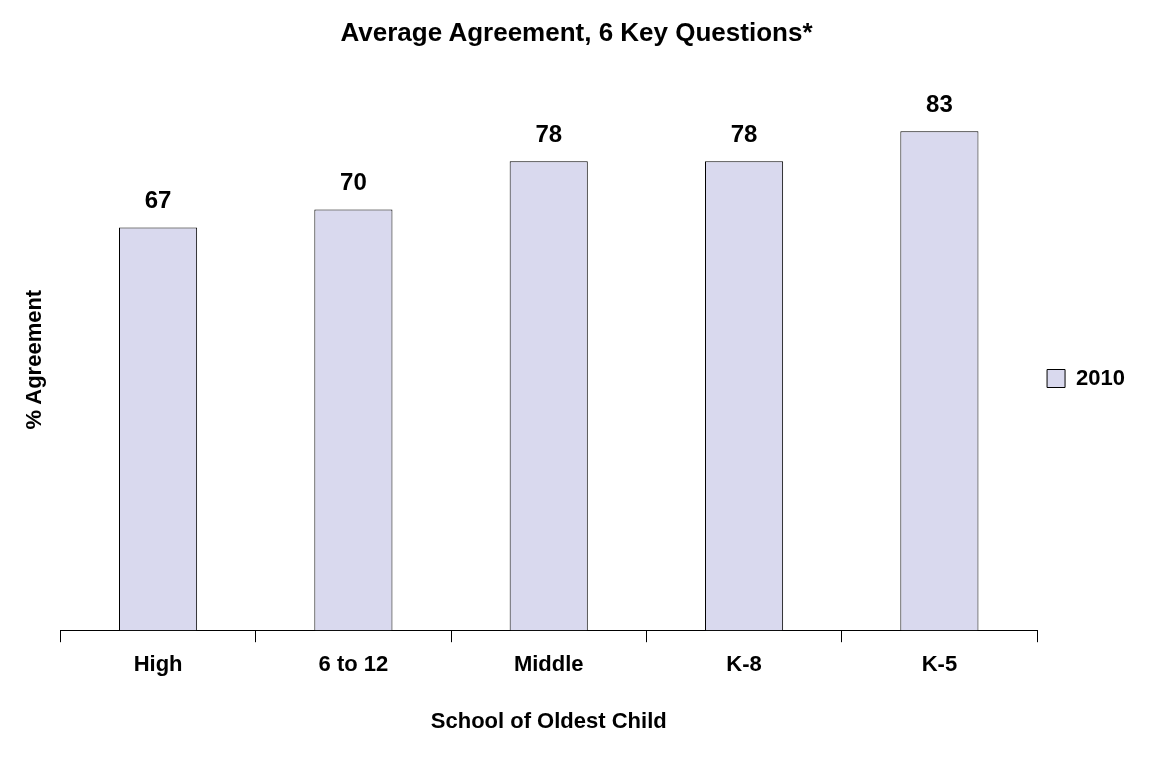 The width and height of the screenshot is (1153, 757). What do you see at coordinates (353, 664) in the screenshot?
I see `x-tick-label: 6 to 12` at bounding box center [353, 664].